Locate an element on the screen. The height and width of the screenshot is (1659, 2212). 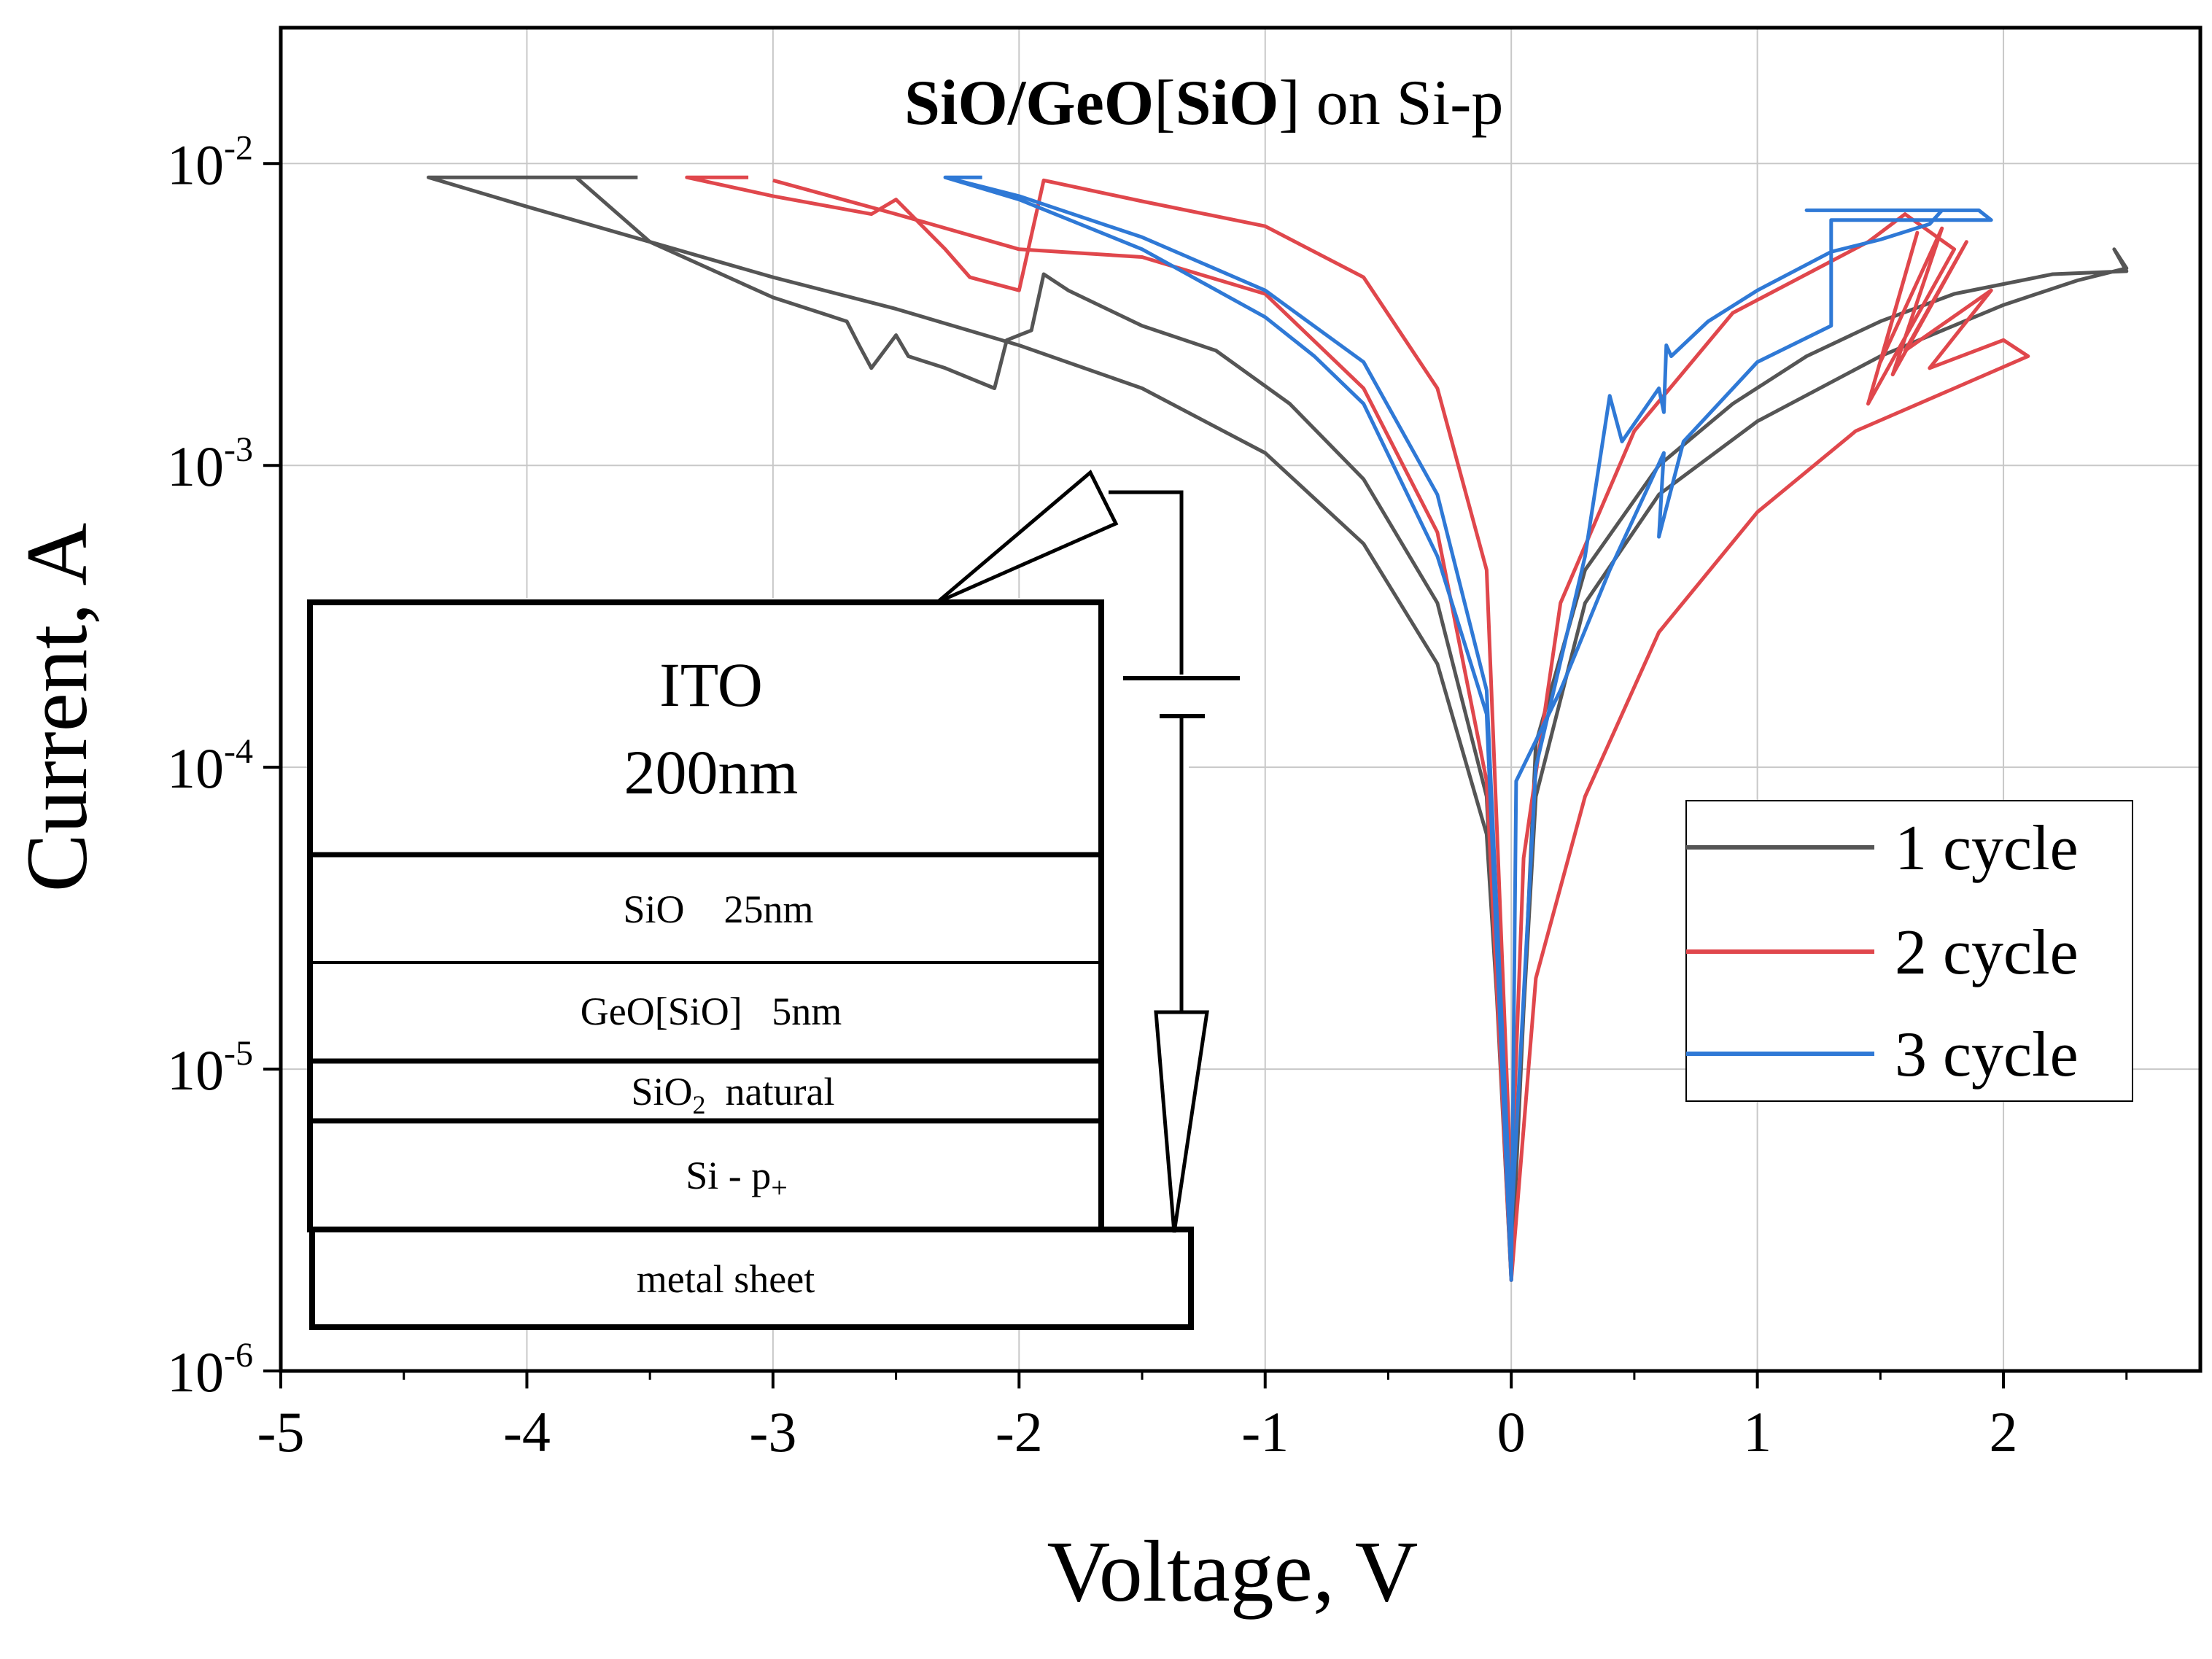
x-axis-title: Voltage, V is located at coordinates (1233, 1571).